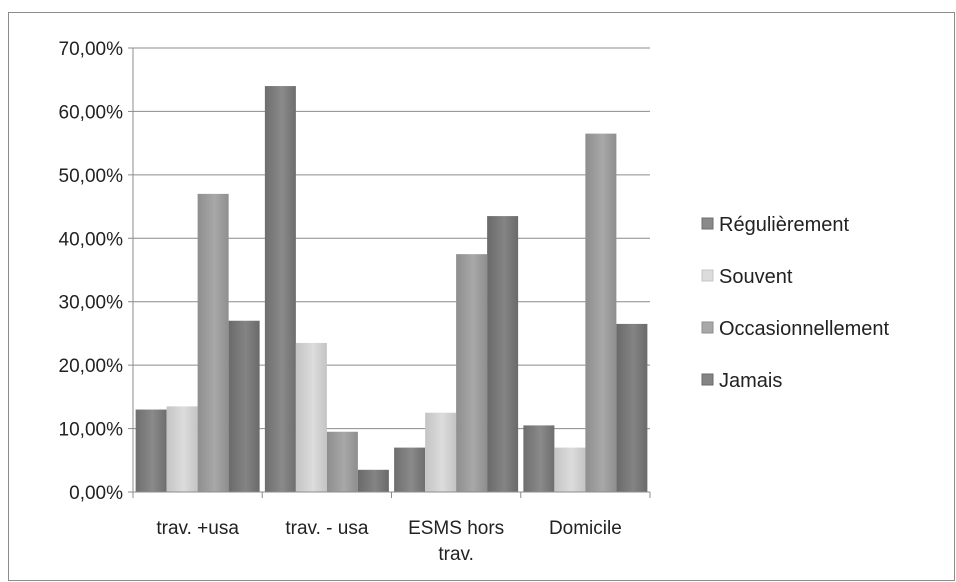  What do you see at coordinates (472, 373) in the screenshot?
I see `bar-occasionnellement-esms-hors-trav` at bounding box center [472, 373].